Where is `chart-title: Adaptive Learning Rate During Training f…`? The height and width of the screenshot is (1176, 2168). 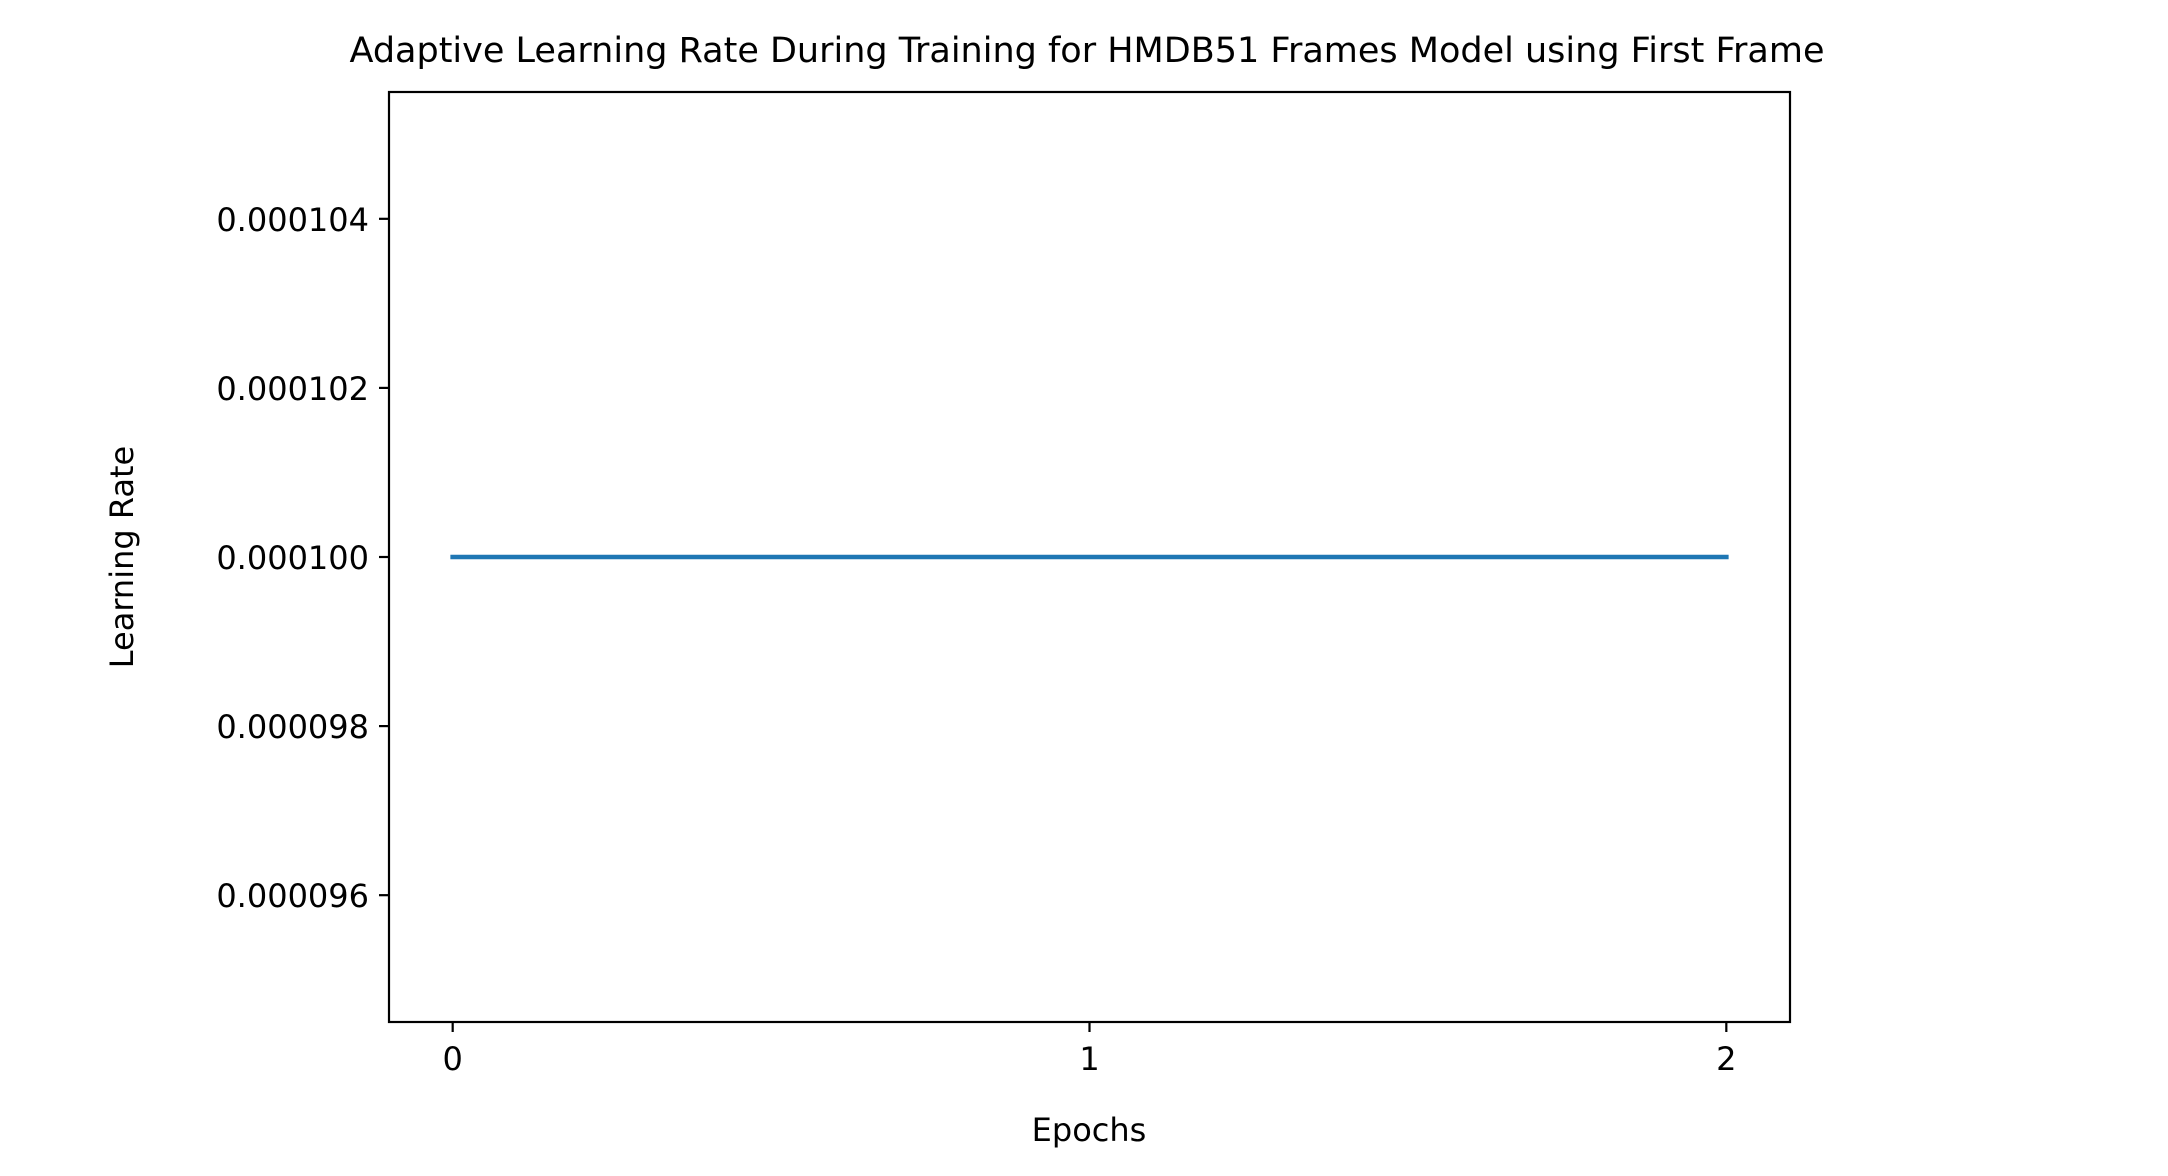
chart-title: Adaptive Learning Rate During Training f… is located at coordinates (1087, 51).